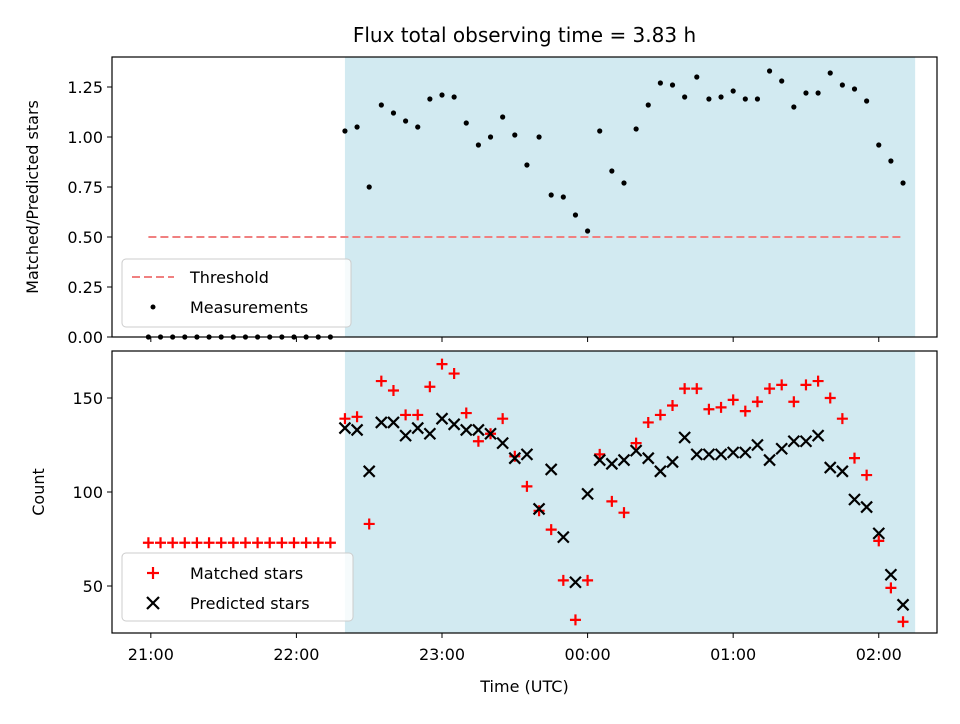 Image resolution: width=960 pixels, height=724 pixels. I want to click on top-y-tick-label: 0.00, so click(85, 337).